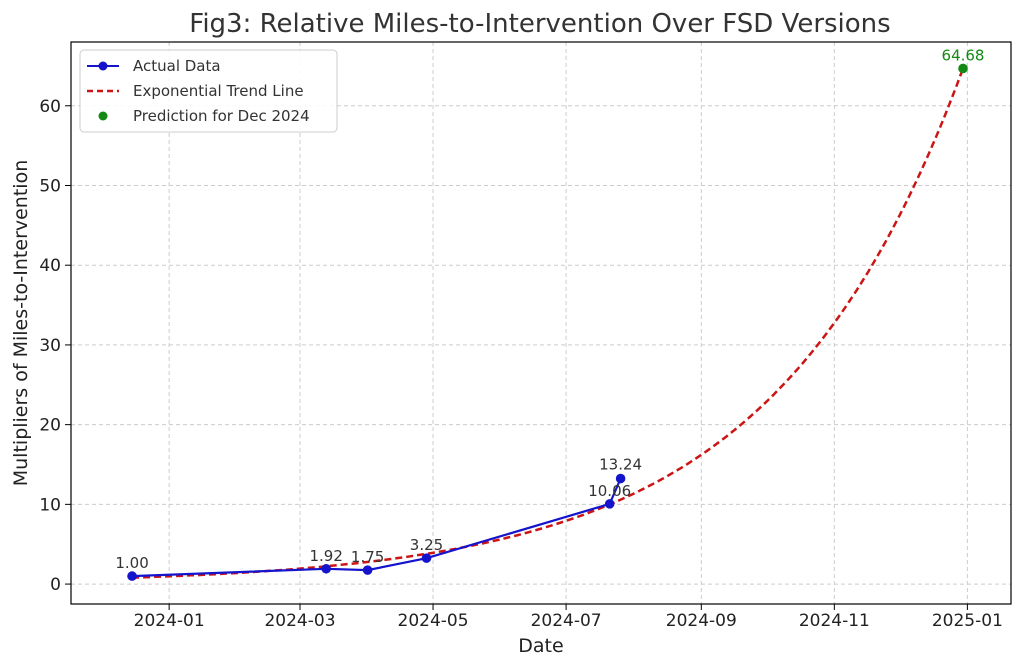 The width and height of the screenshot is (1024, 668). What do you see at coordinates (433, 621) in the screenshot?
I see `x-tick-label-2: 2024-05` at bounding box center [433, 621].